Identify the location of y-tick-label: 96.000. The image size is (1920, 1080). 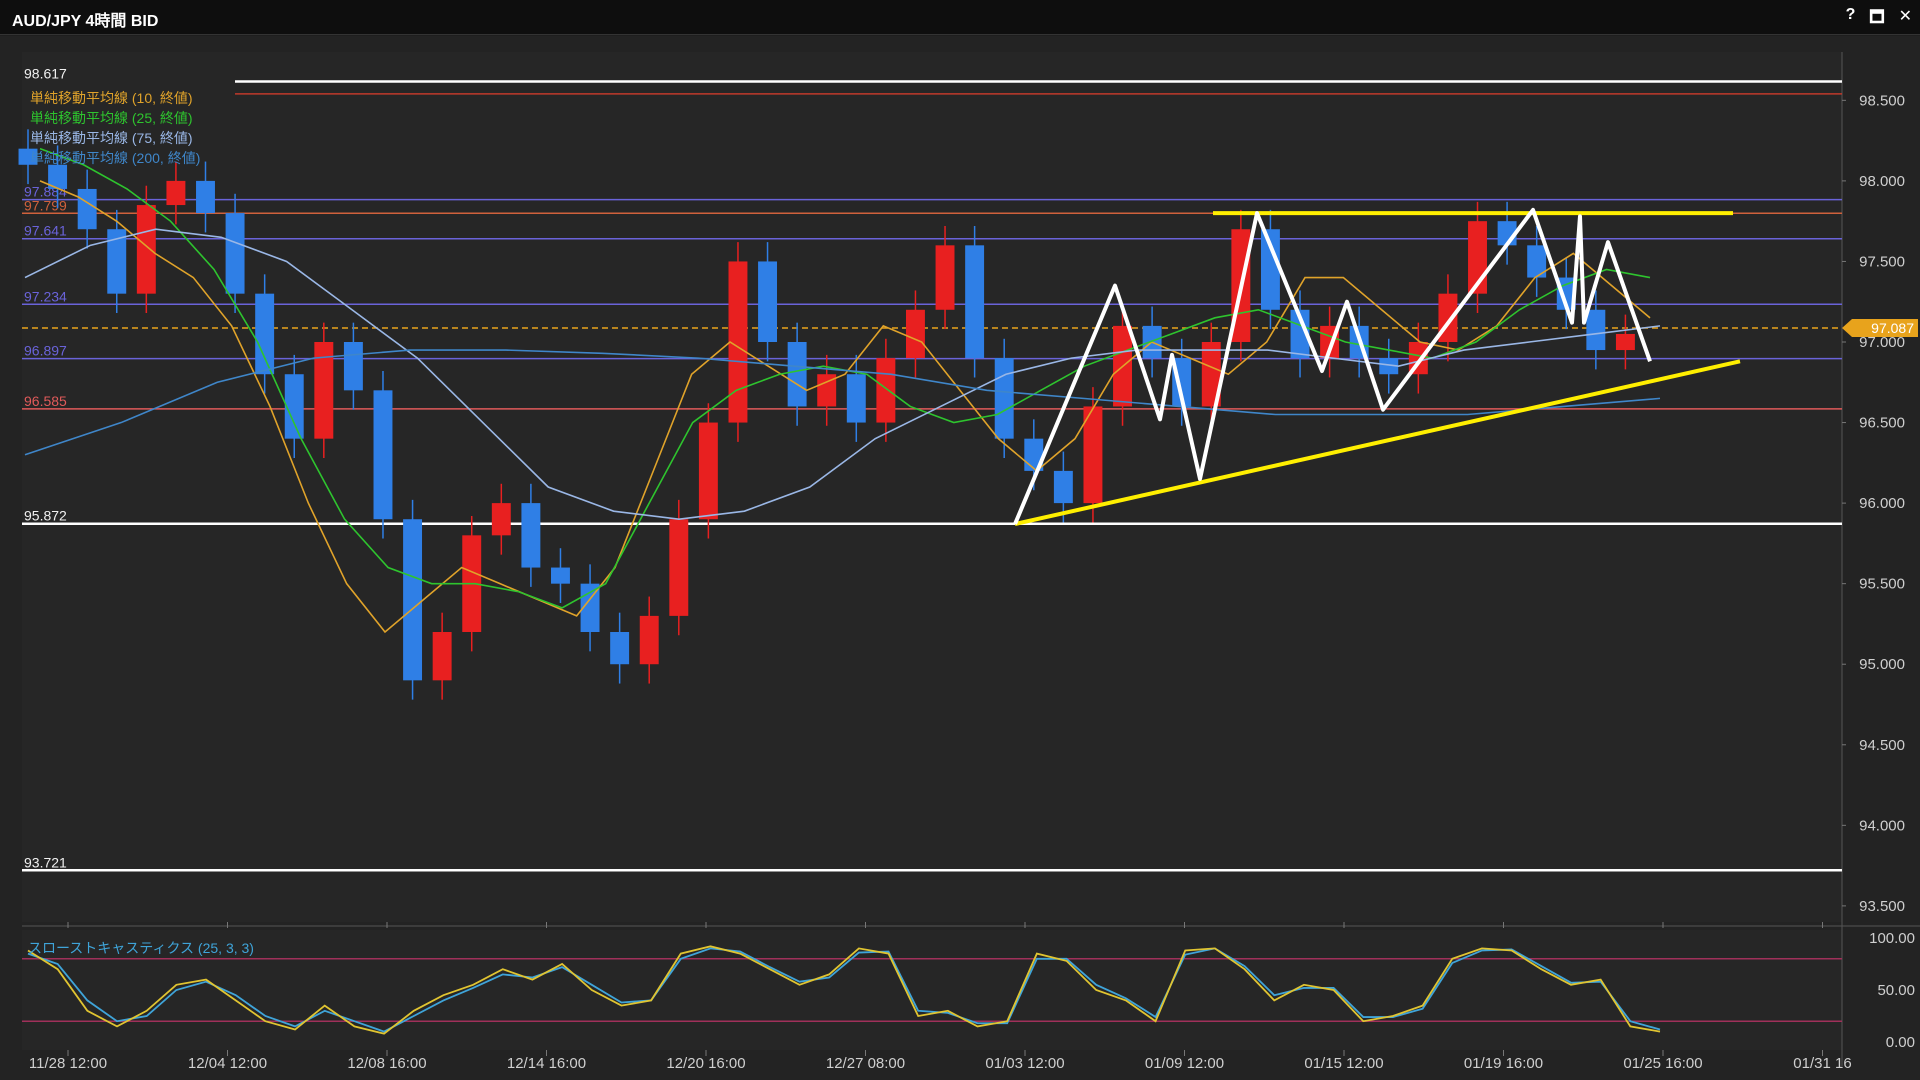
(1882, 503).